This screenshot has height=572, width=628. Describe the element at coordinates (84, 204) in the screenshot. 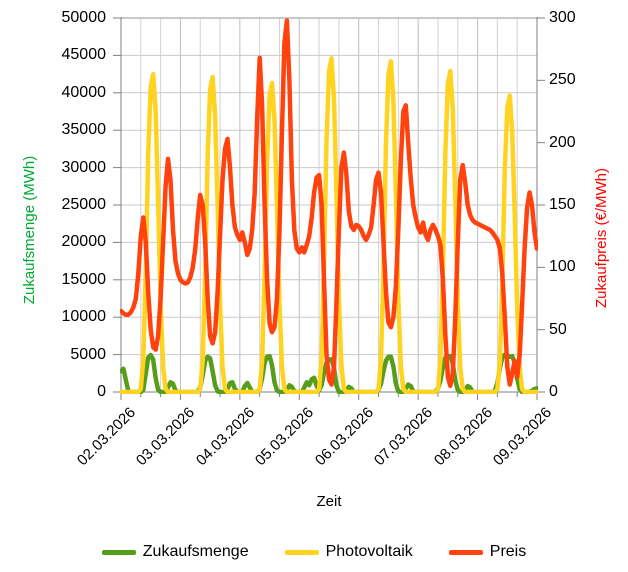

I see `y-left-tick-label: 25000` at that location.